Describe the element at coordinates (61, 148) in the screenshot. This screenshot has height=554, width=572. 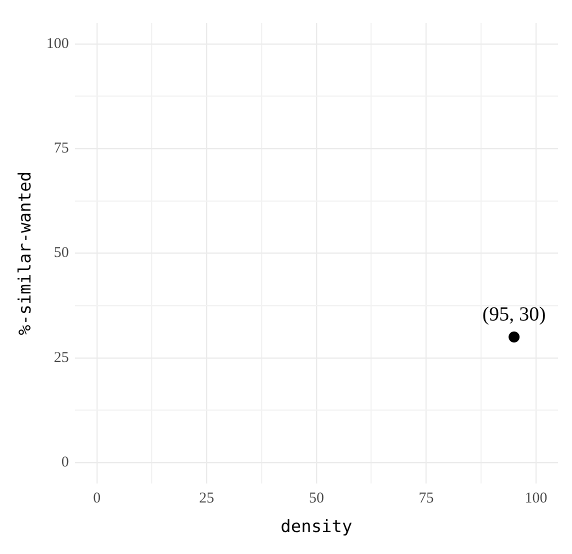
I see `y-tick-label: 75` at that location.